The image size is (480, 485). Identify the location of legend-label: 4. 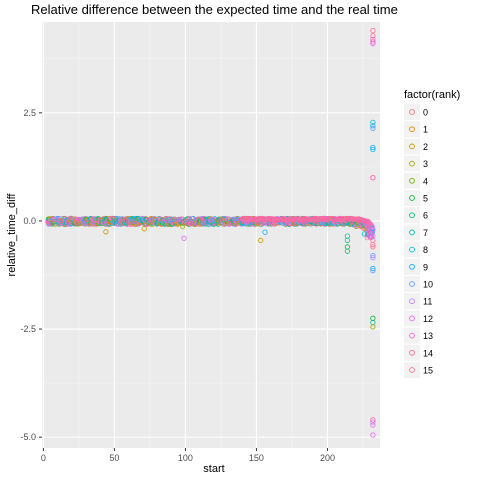
(425, 181).